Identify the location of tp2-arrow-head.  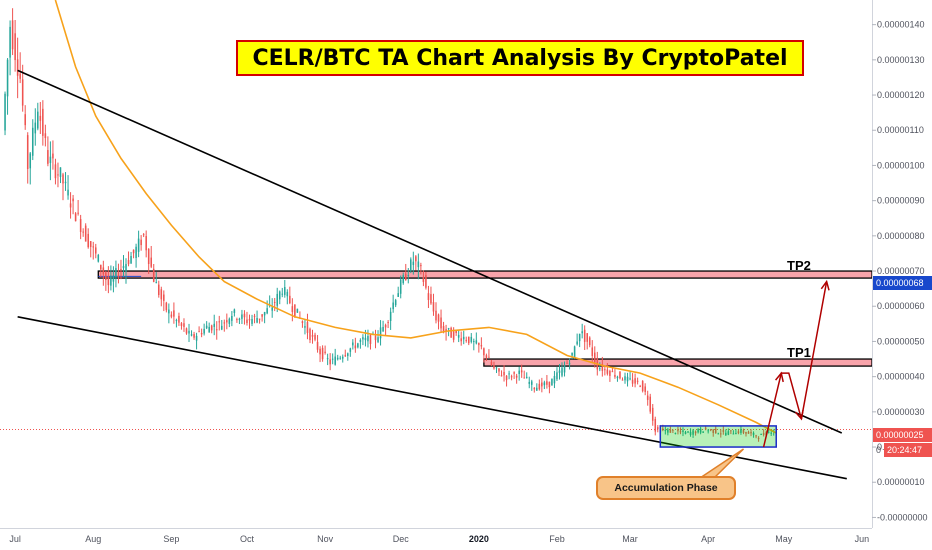
(825, 285).